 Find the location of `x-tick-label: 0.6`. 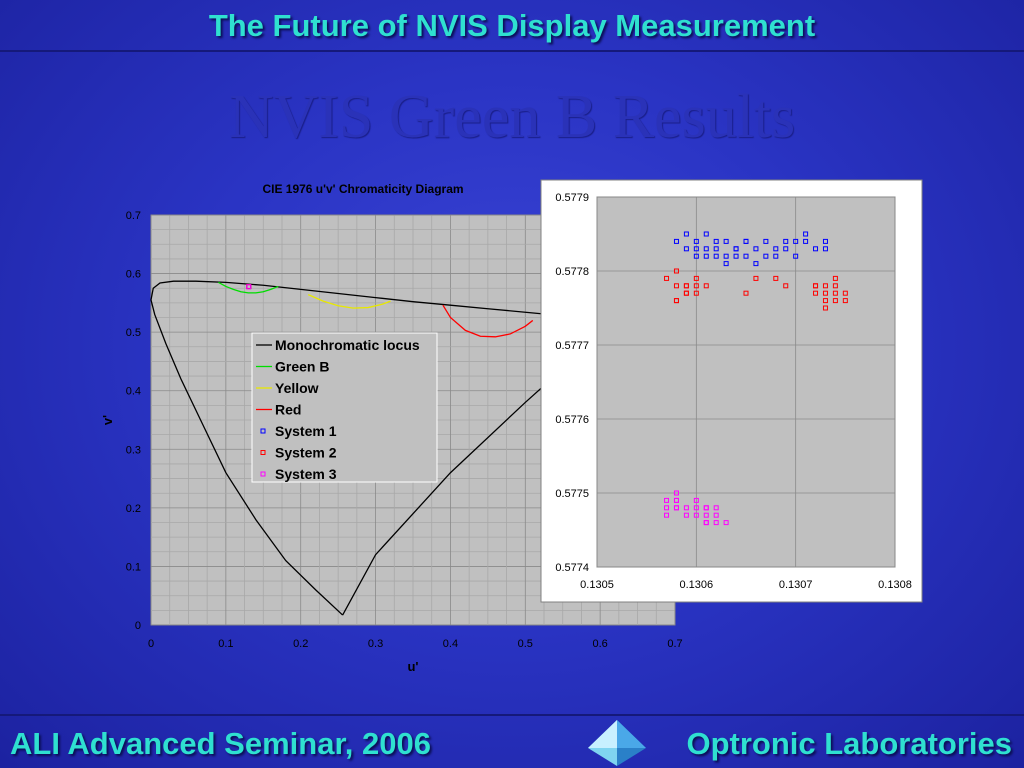

x-tick-label: 0.6 is located at coordinates (599, 644).